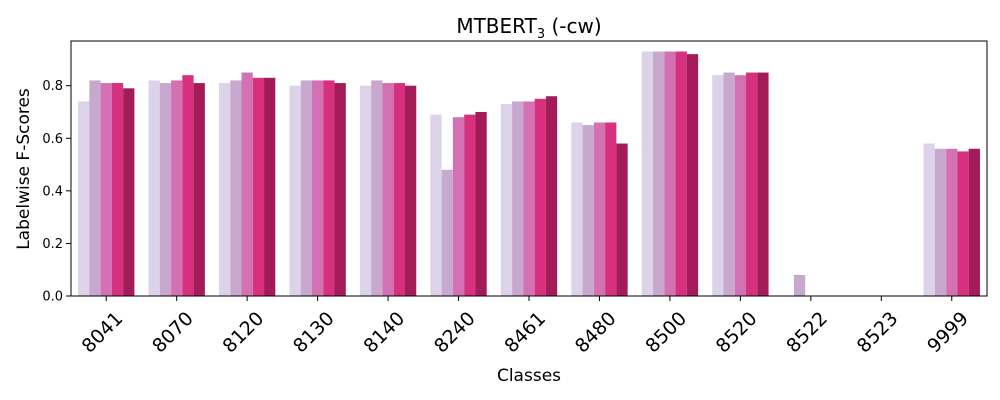 The width and height of the screenshot is (1000, 400). I want to click on y-axis-title: Labelwise F-Scores, so click(24, 169).